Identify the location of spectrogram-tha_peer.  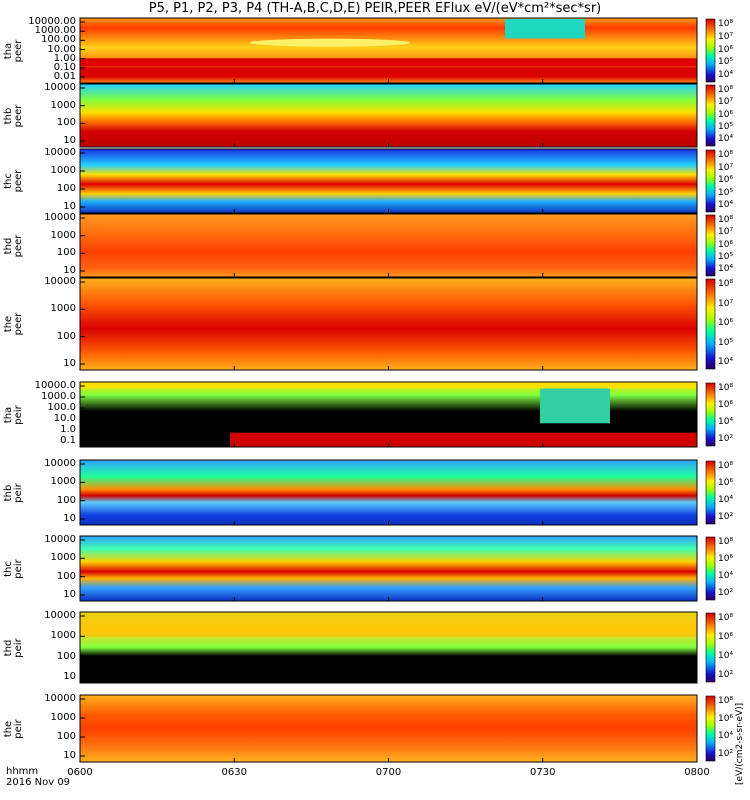
(388, 50).